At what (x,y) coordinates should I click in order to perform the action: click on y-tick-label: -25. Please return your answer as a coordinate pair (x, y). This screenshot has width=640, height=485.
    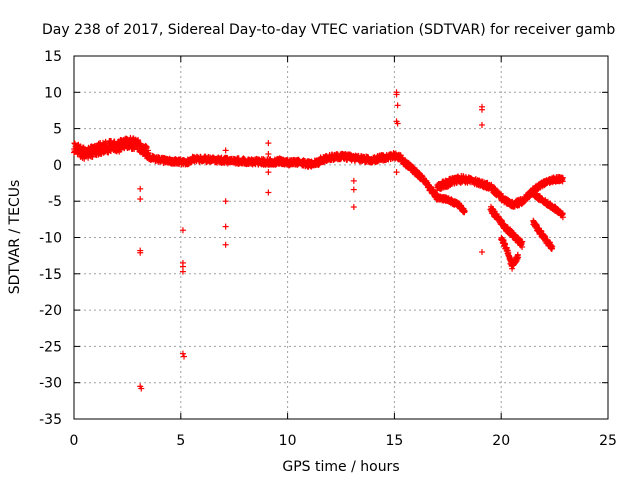
    Looking at the image, I should click on (50, 347).